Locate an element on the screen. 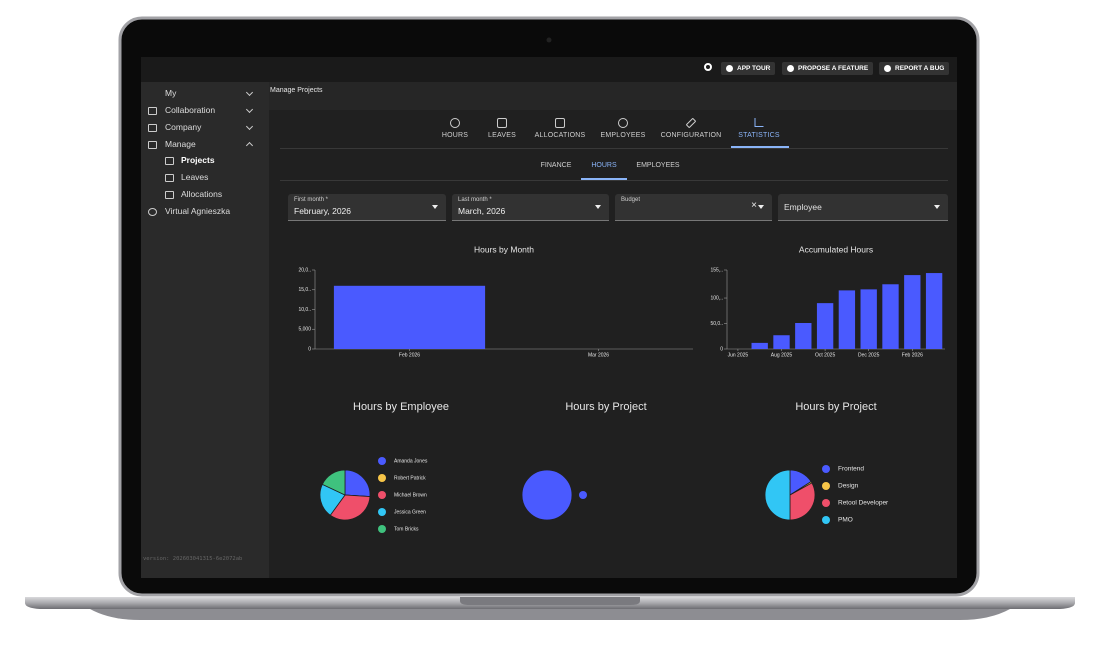  budget-select: Budget × is located at coordinates (693, 207).